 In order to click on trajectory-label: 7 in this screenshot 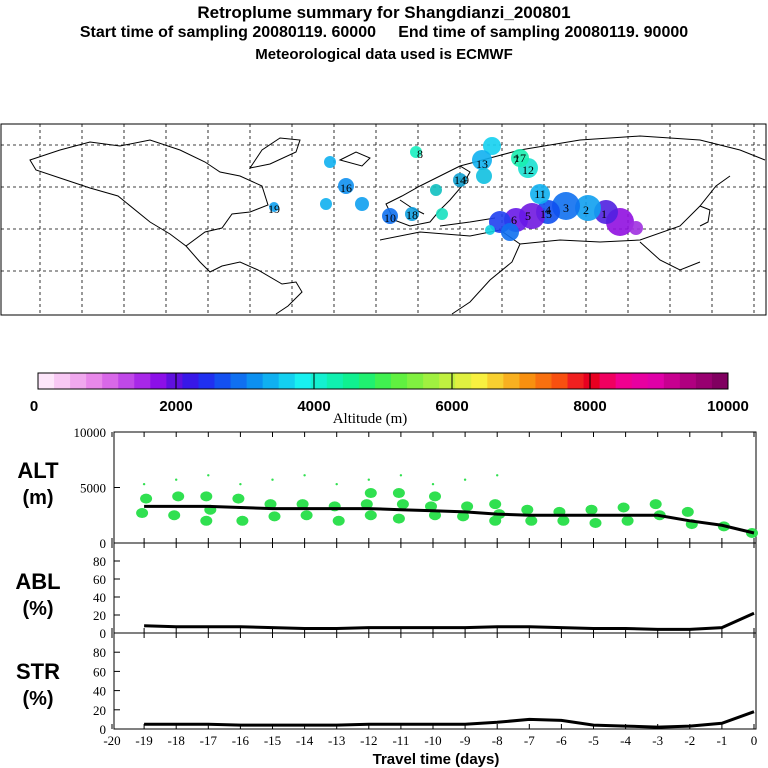, I will do `click(516, 160)`.